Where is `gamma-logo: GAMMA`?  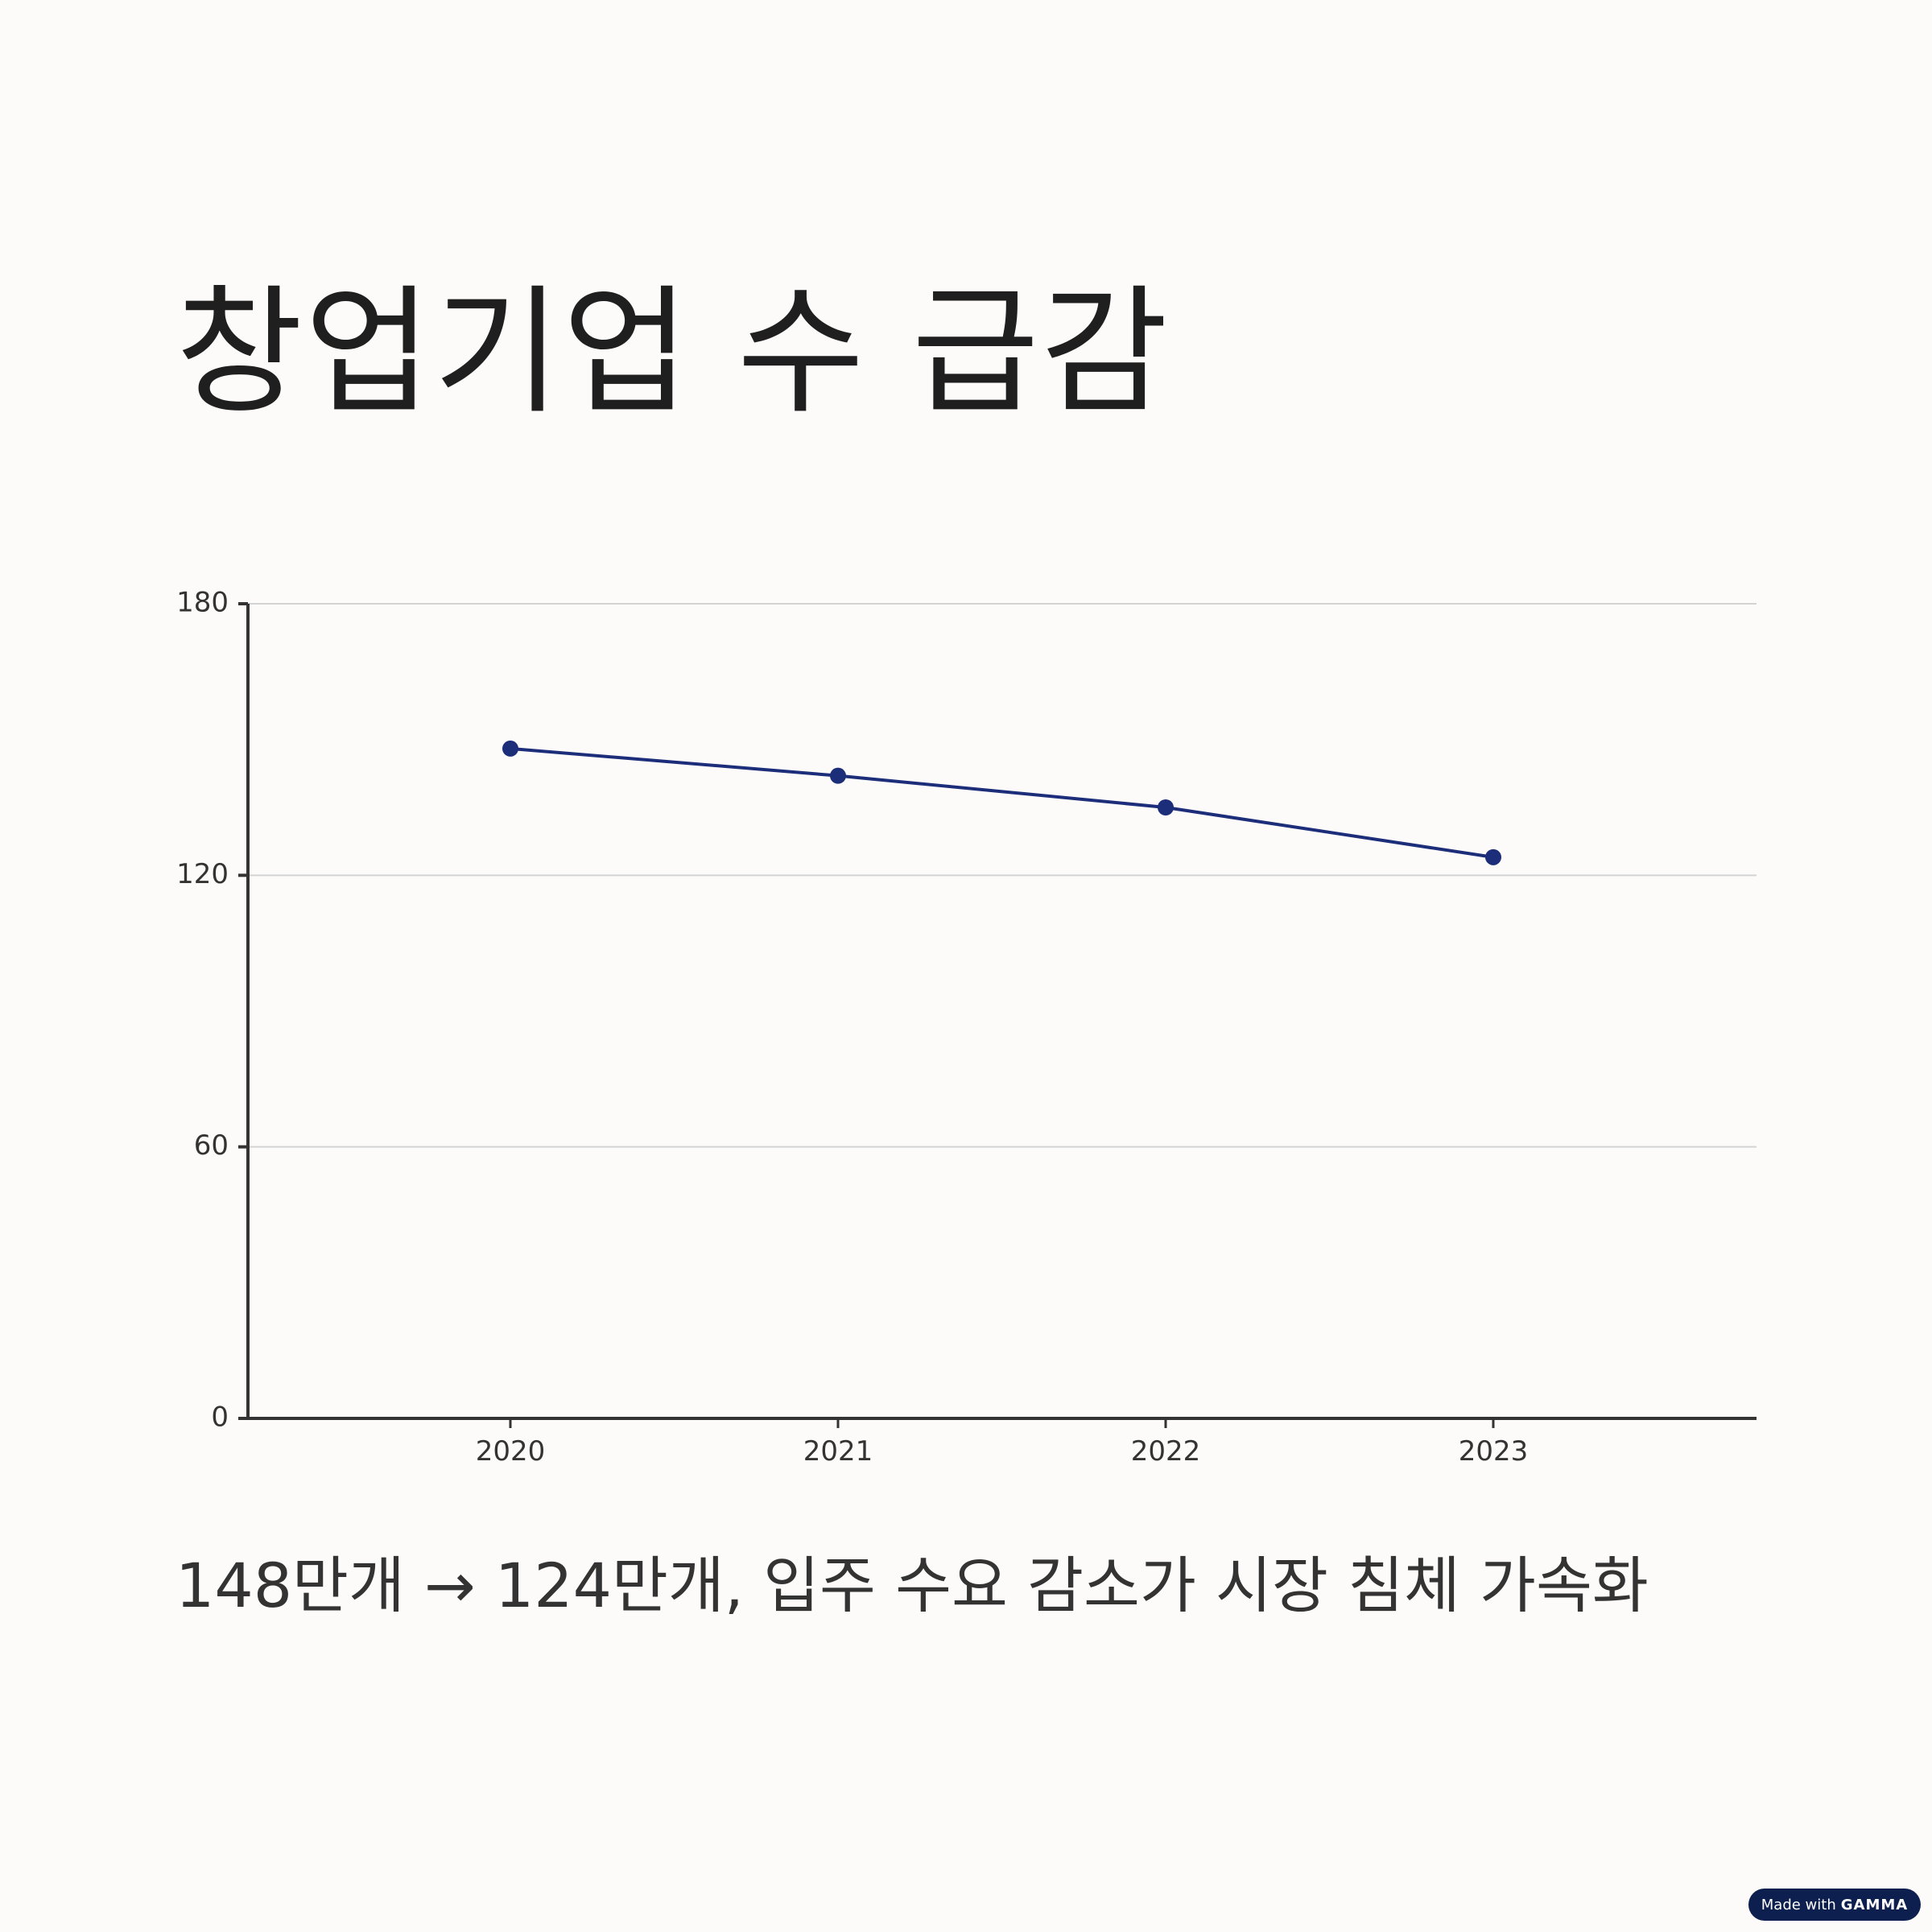 gamma-logo: GAMMA is located at coordinates (1874, 1904).